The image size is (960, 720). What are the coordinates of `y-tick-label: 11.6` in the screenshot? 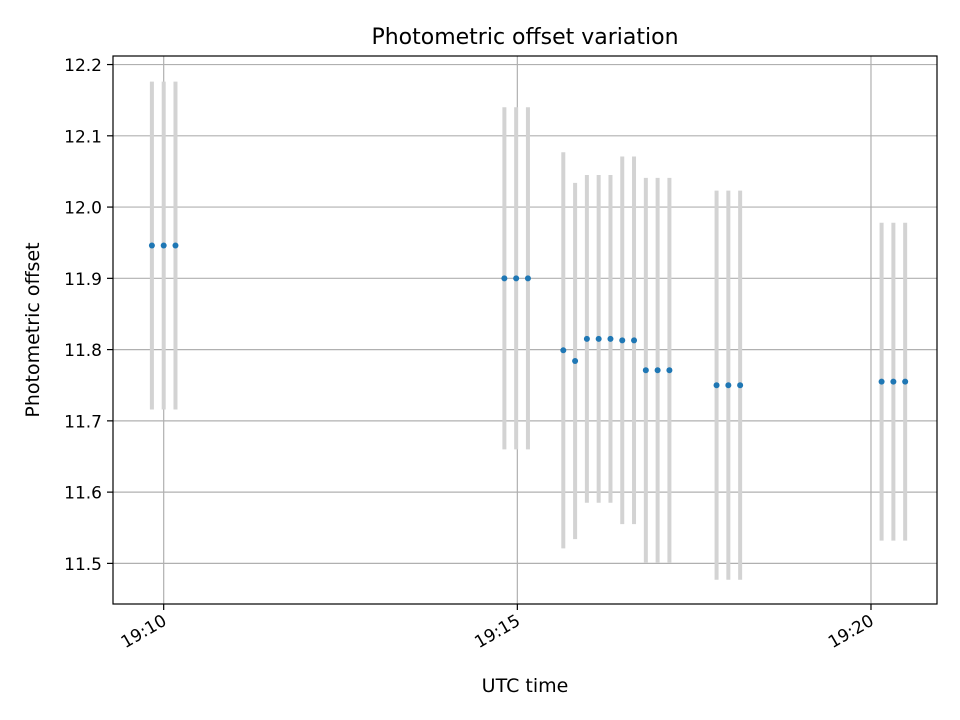 It's located at (83, 494).